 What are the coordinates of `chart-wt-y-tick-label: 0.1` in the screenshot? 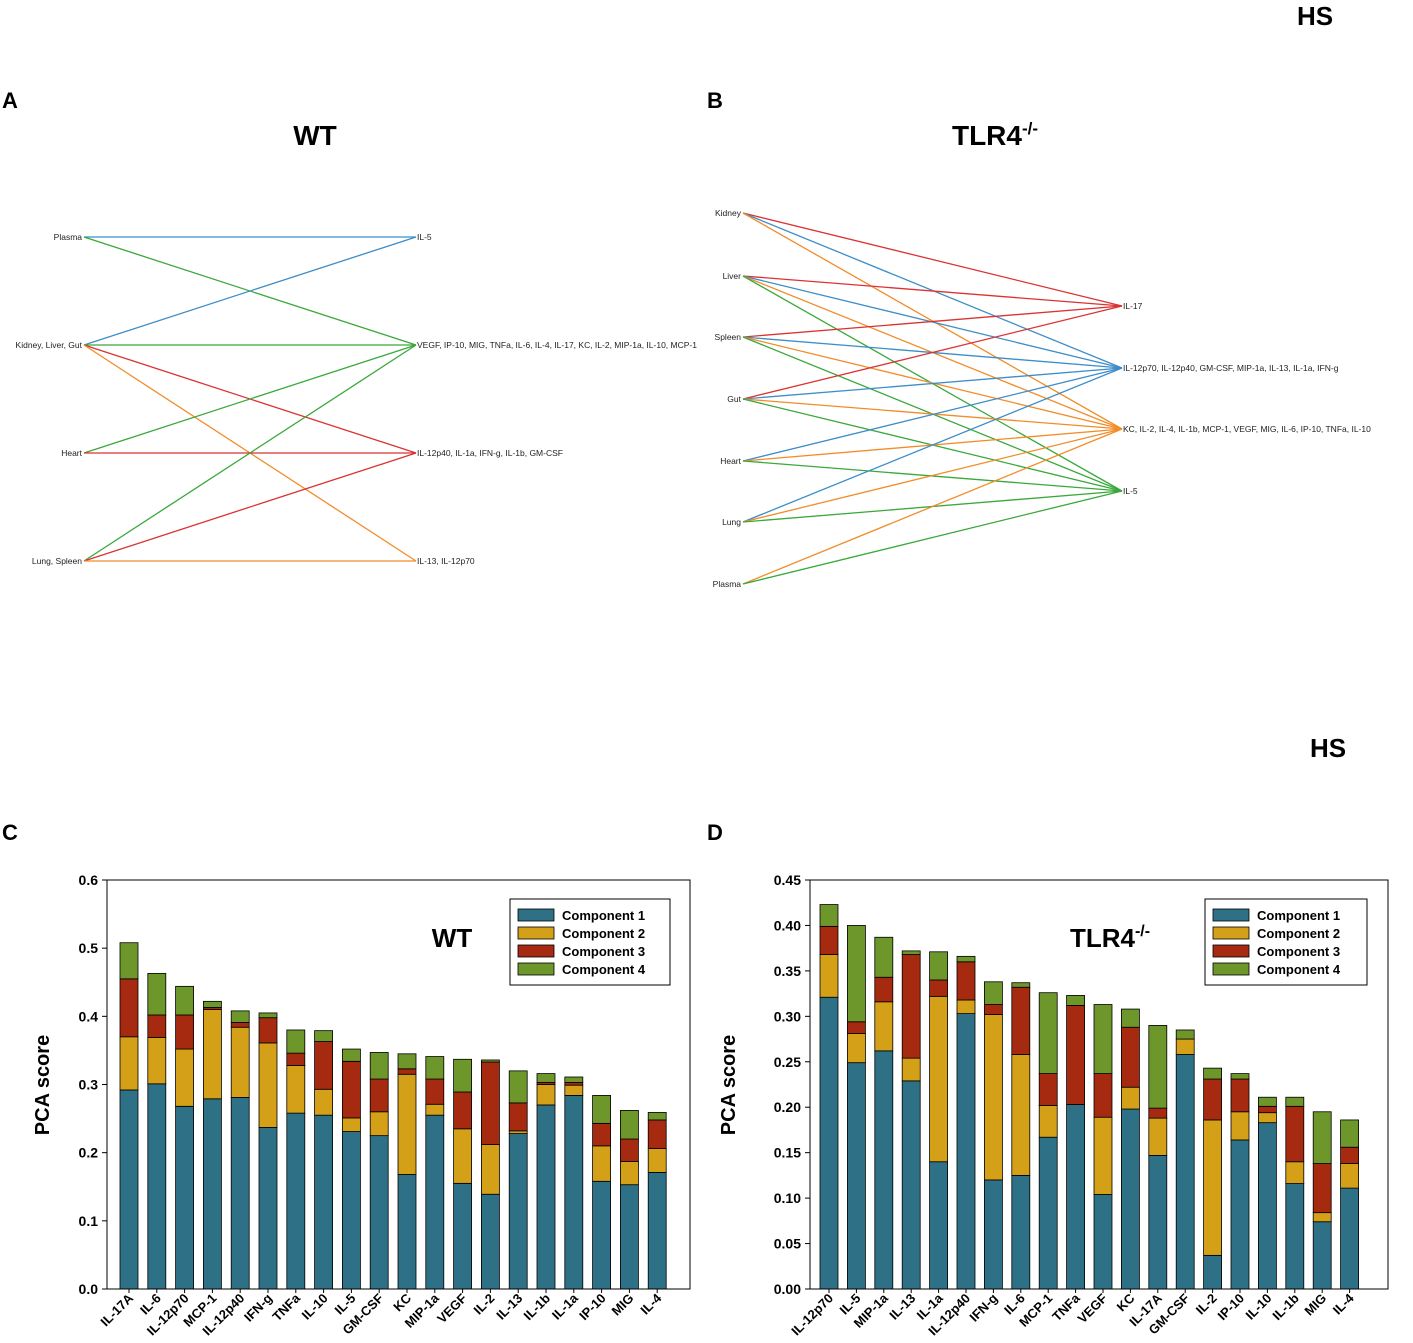 It's located at (89, 1221).